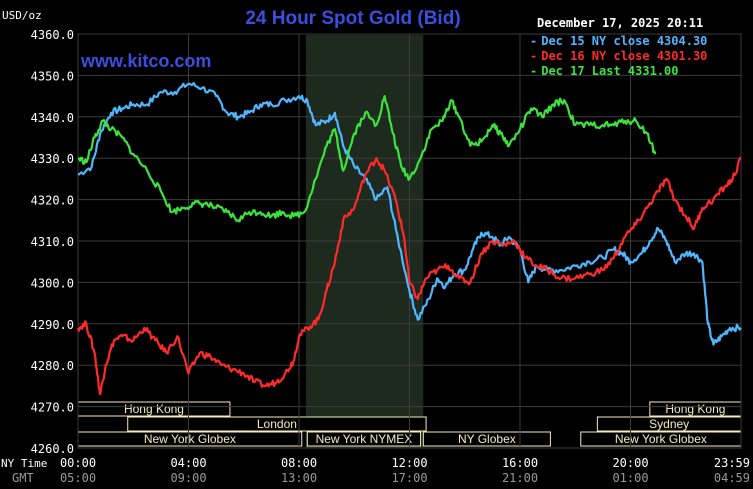 Image resolution: width=753 pixels, height=489 pixels. What do you see at coordinates (52, 408) in the screenshot?
I see `y-tick-label: 4270.0` at bounding box center [52, 408].